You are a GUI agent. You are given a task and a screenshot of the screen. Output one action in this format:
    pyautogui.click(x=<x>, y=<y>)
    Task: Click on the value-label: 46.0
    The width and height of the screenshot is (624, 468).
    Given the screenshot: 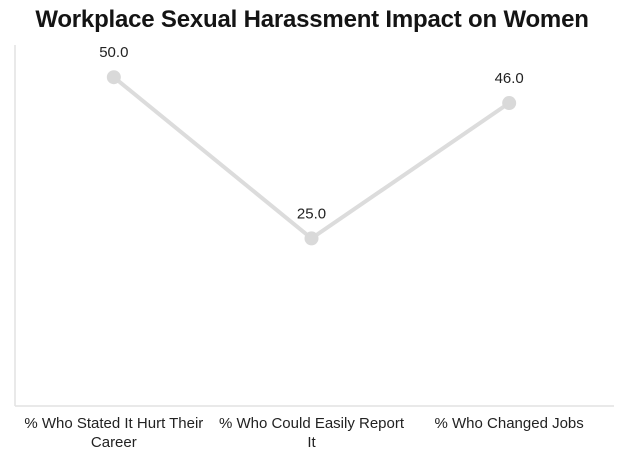 What is the action you would take?
    pyautogui.click(x=509, y=78)
    